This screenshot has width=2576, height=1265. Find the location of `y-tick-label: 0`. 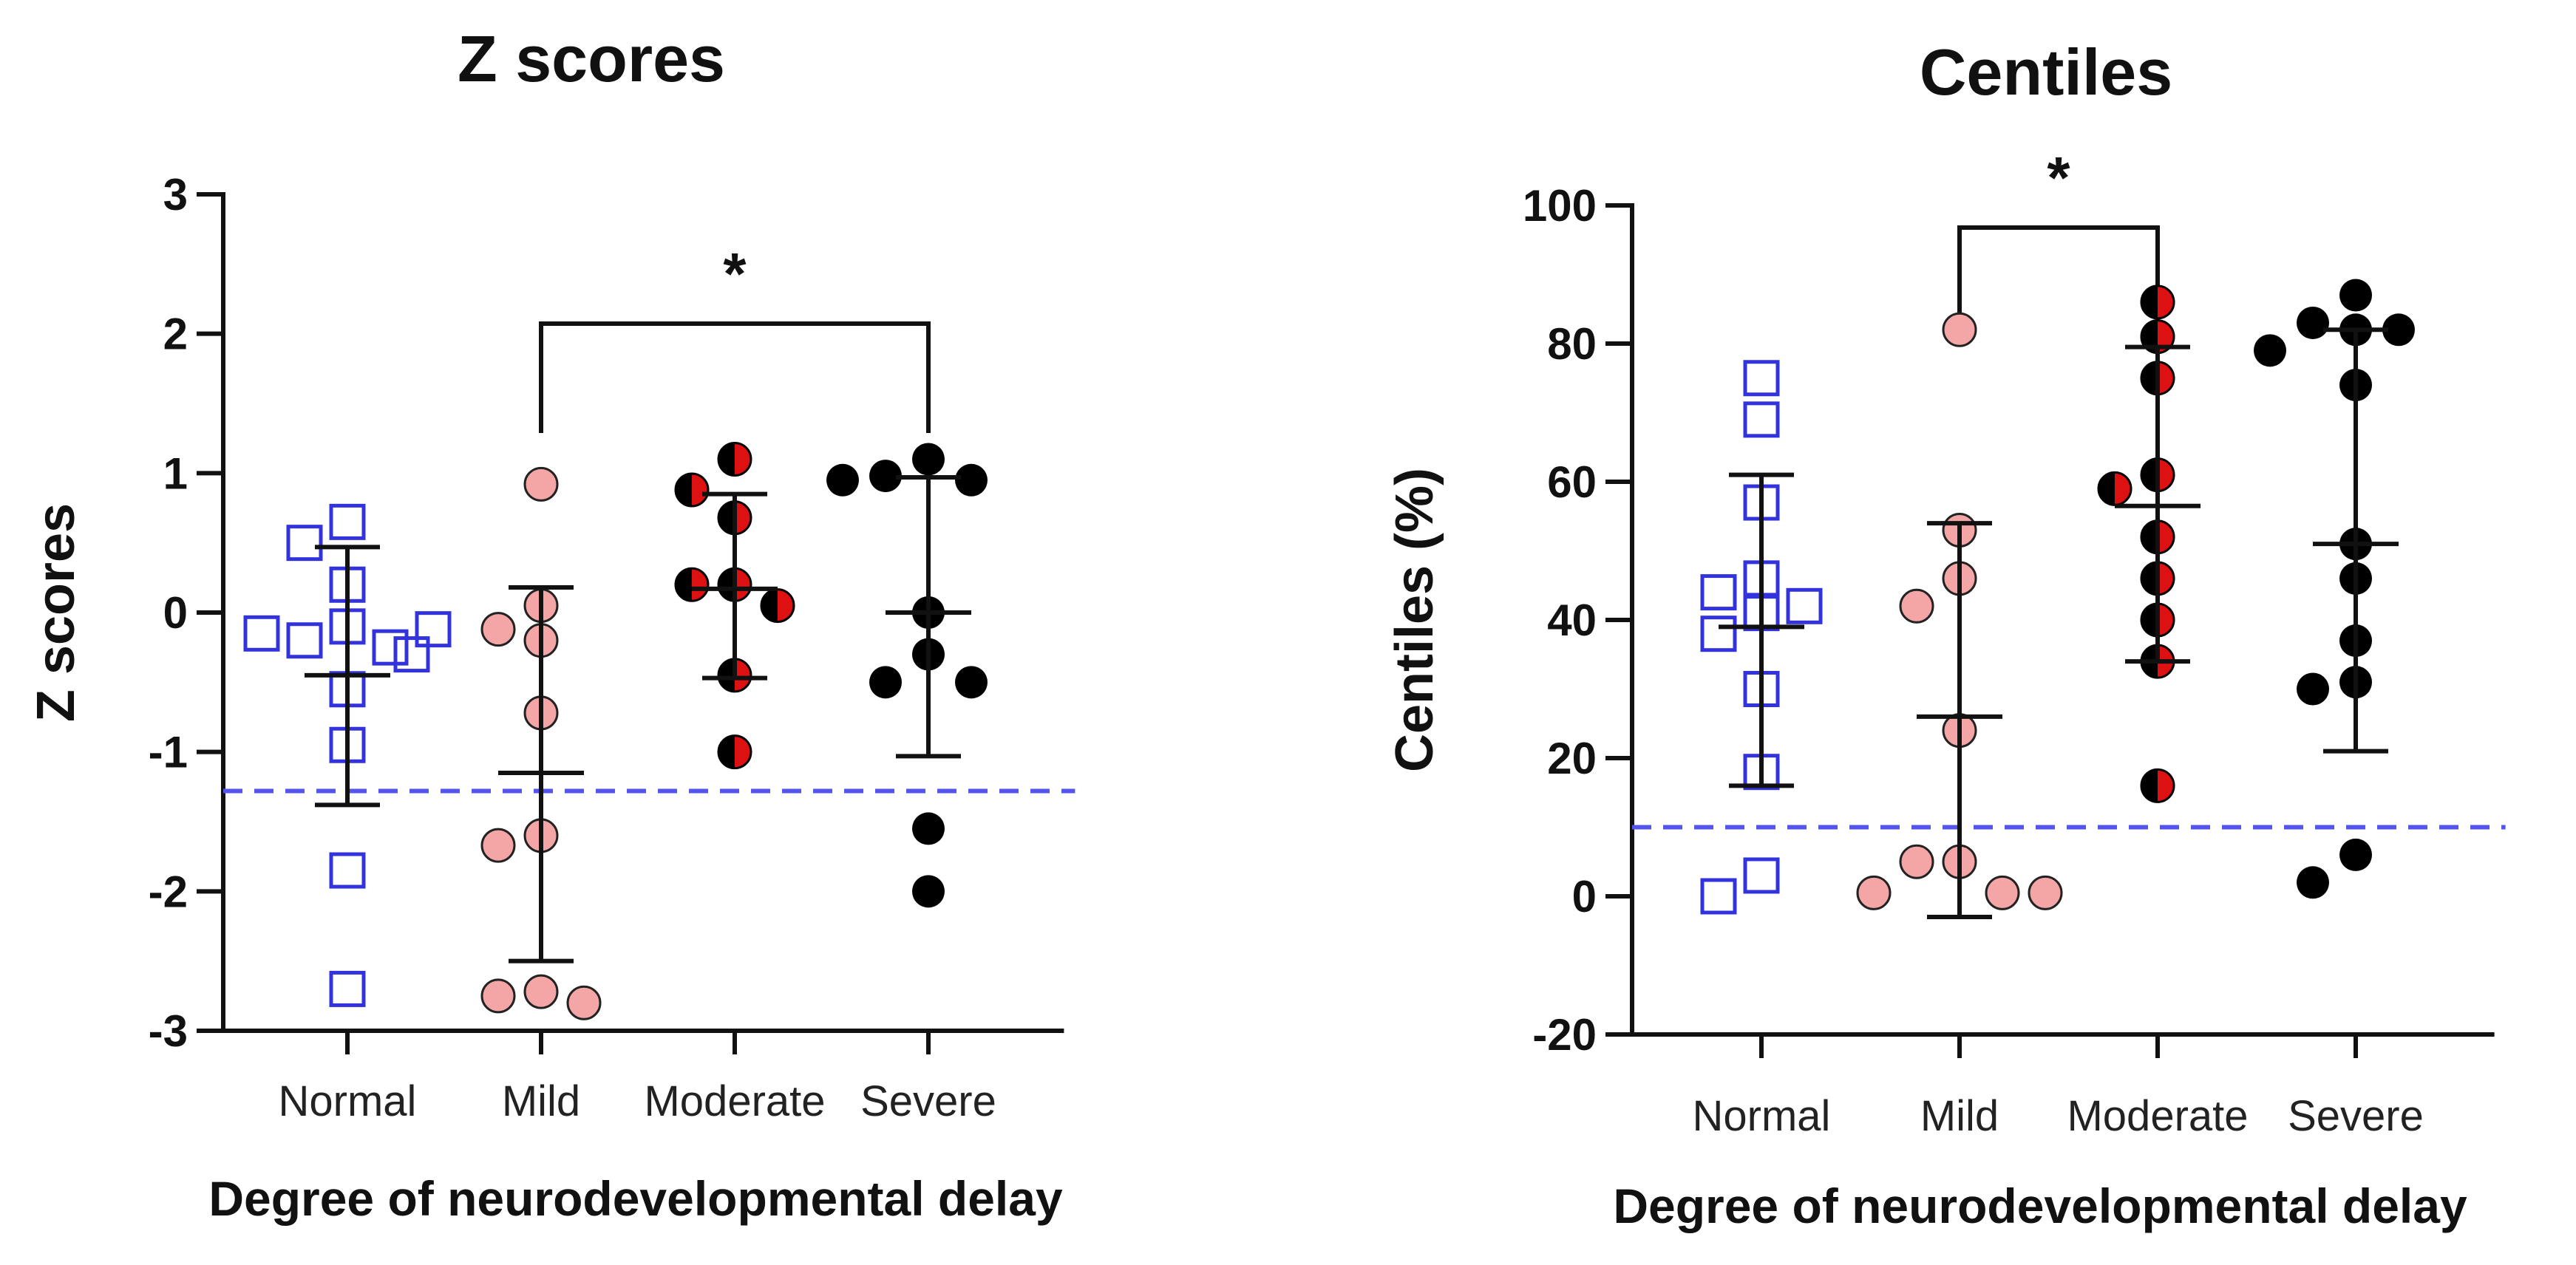

y-tick-label: 0 is located at coordinates (175, 613).